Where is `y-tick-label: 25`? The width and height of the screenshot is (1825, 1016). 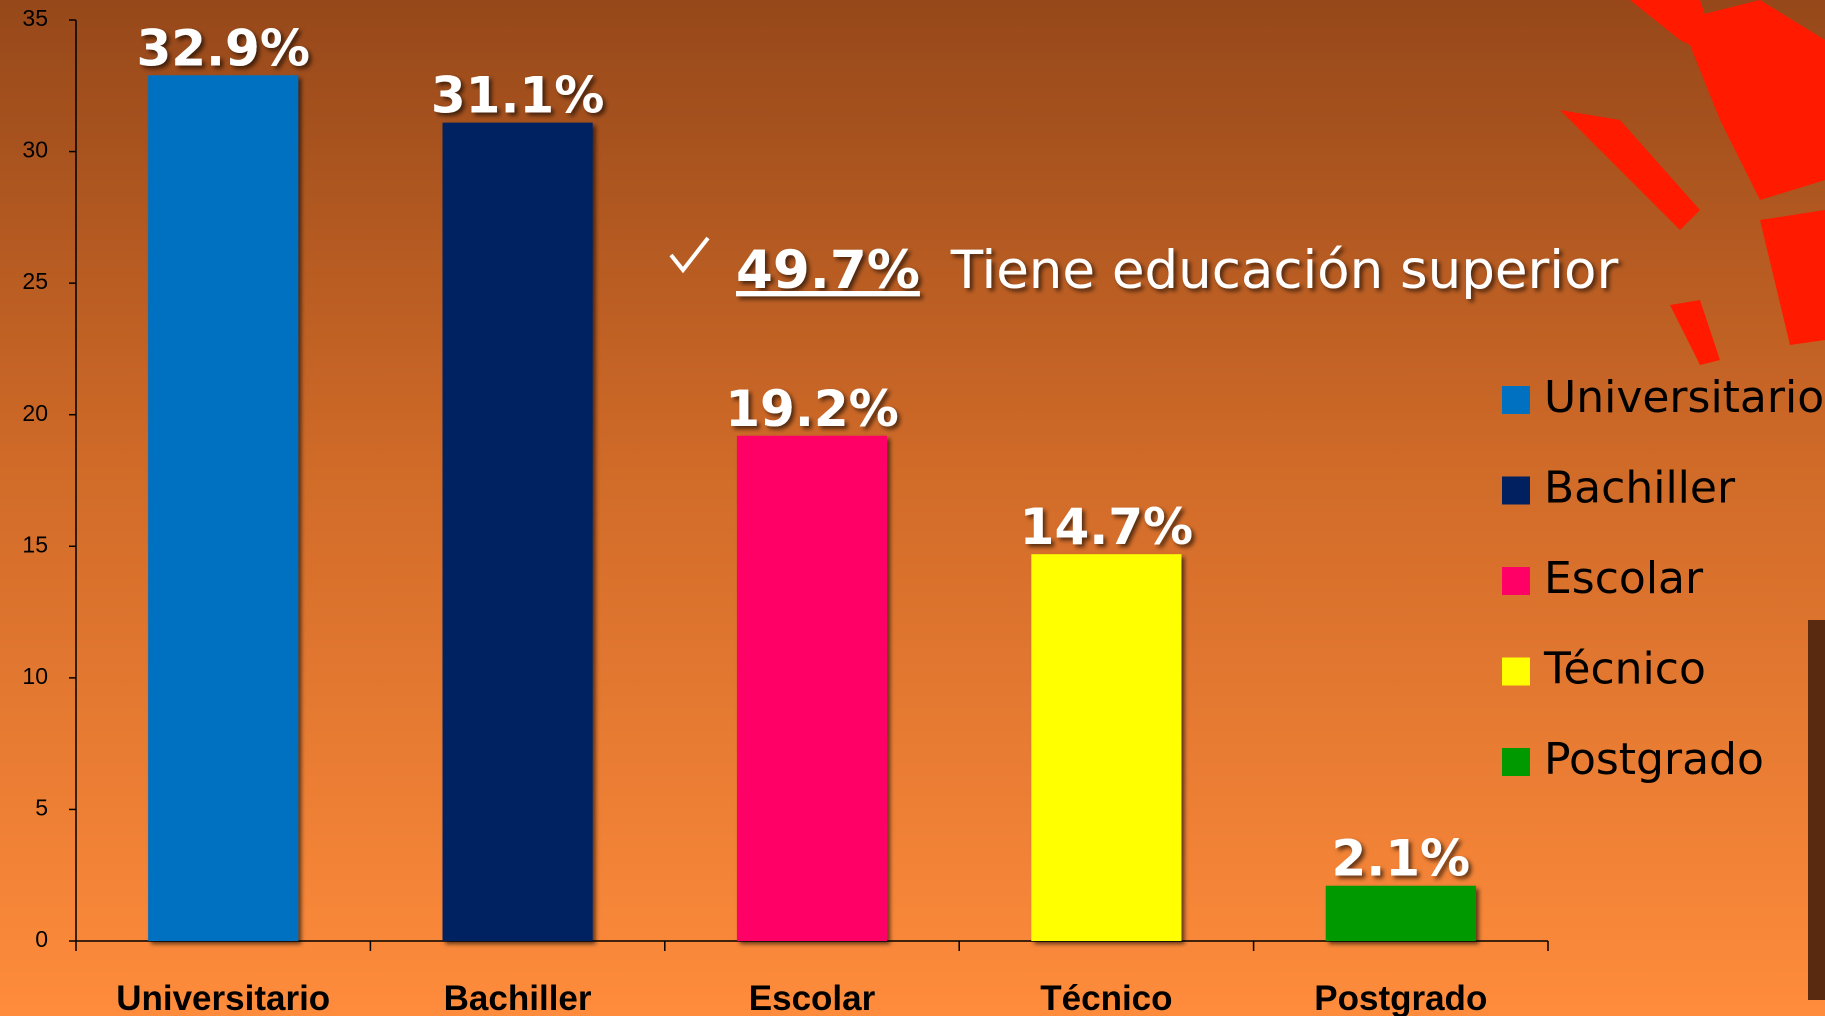
y-tick-label: 25 is located at coordinates (35, 281).